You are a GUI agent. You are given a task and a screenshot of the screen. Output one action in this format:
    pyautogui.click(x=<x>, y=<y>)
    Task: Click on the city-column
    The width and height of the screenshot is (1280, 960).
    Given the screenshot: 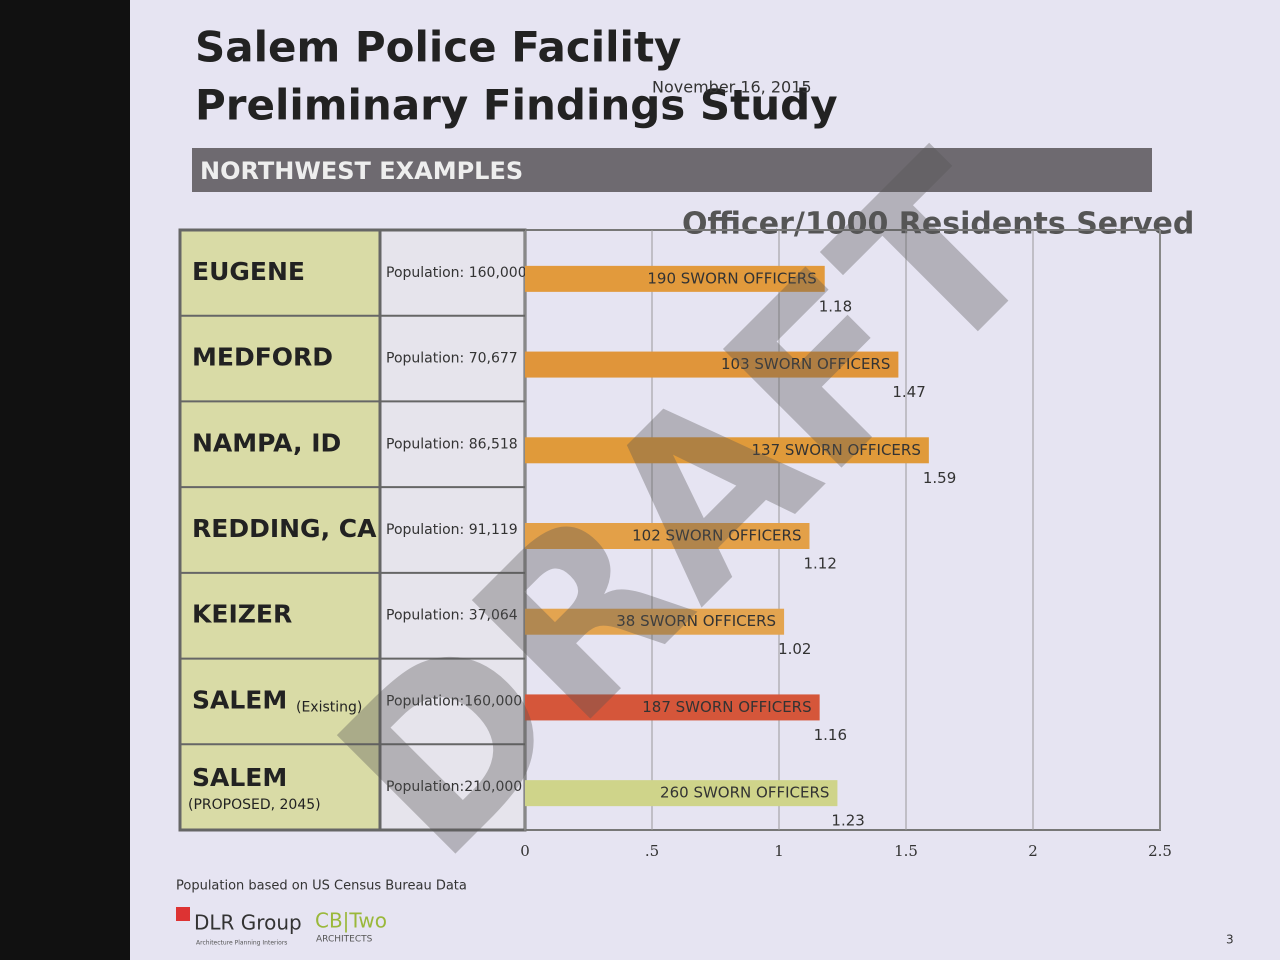 What is the action you would take?
    pyautogui.click(x=280, y=530)
    